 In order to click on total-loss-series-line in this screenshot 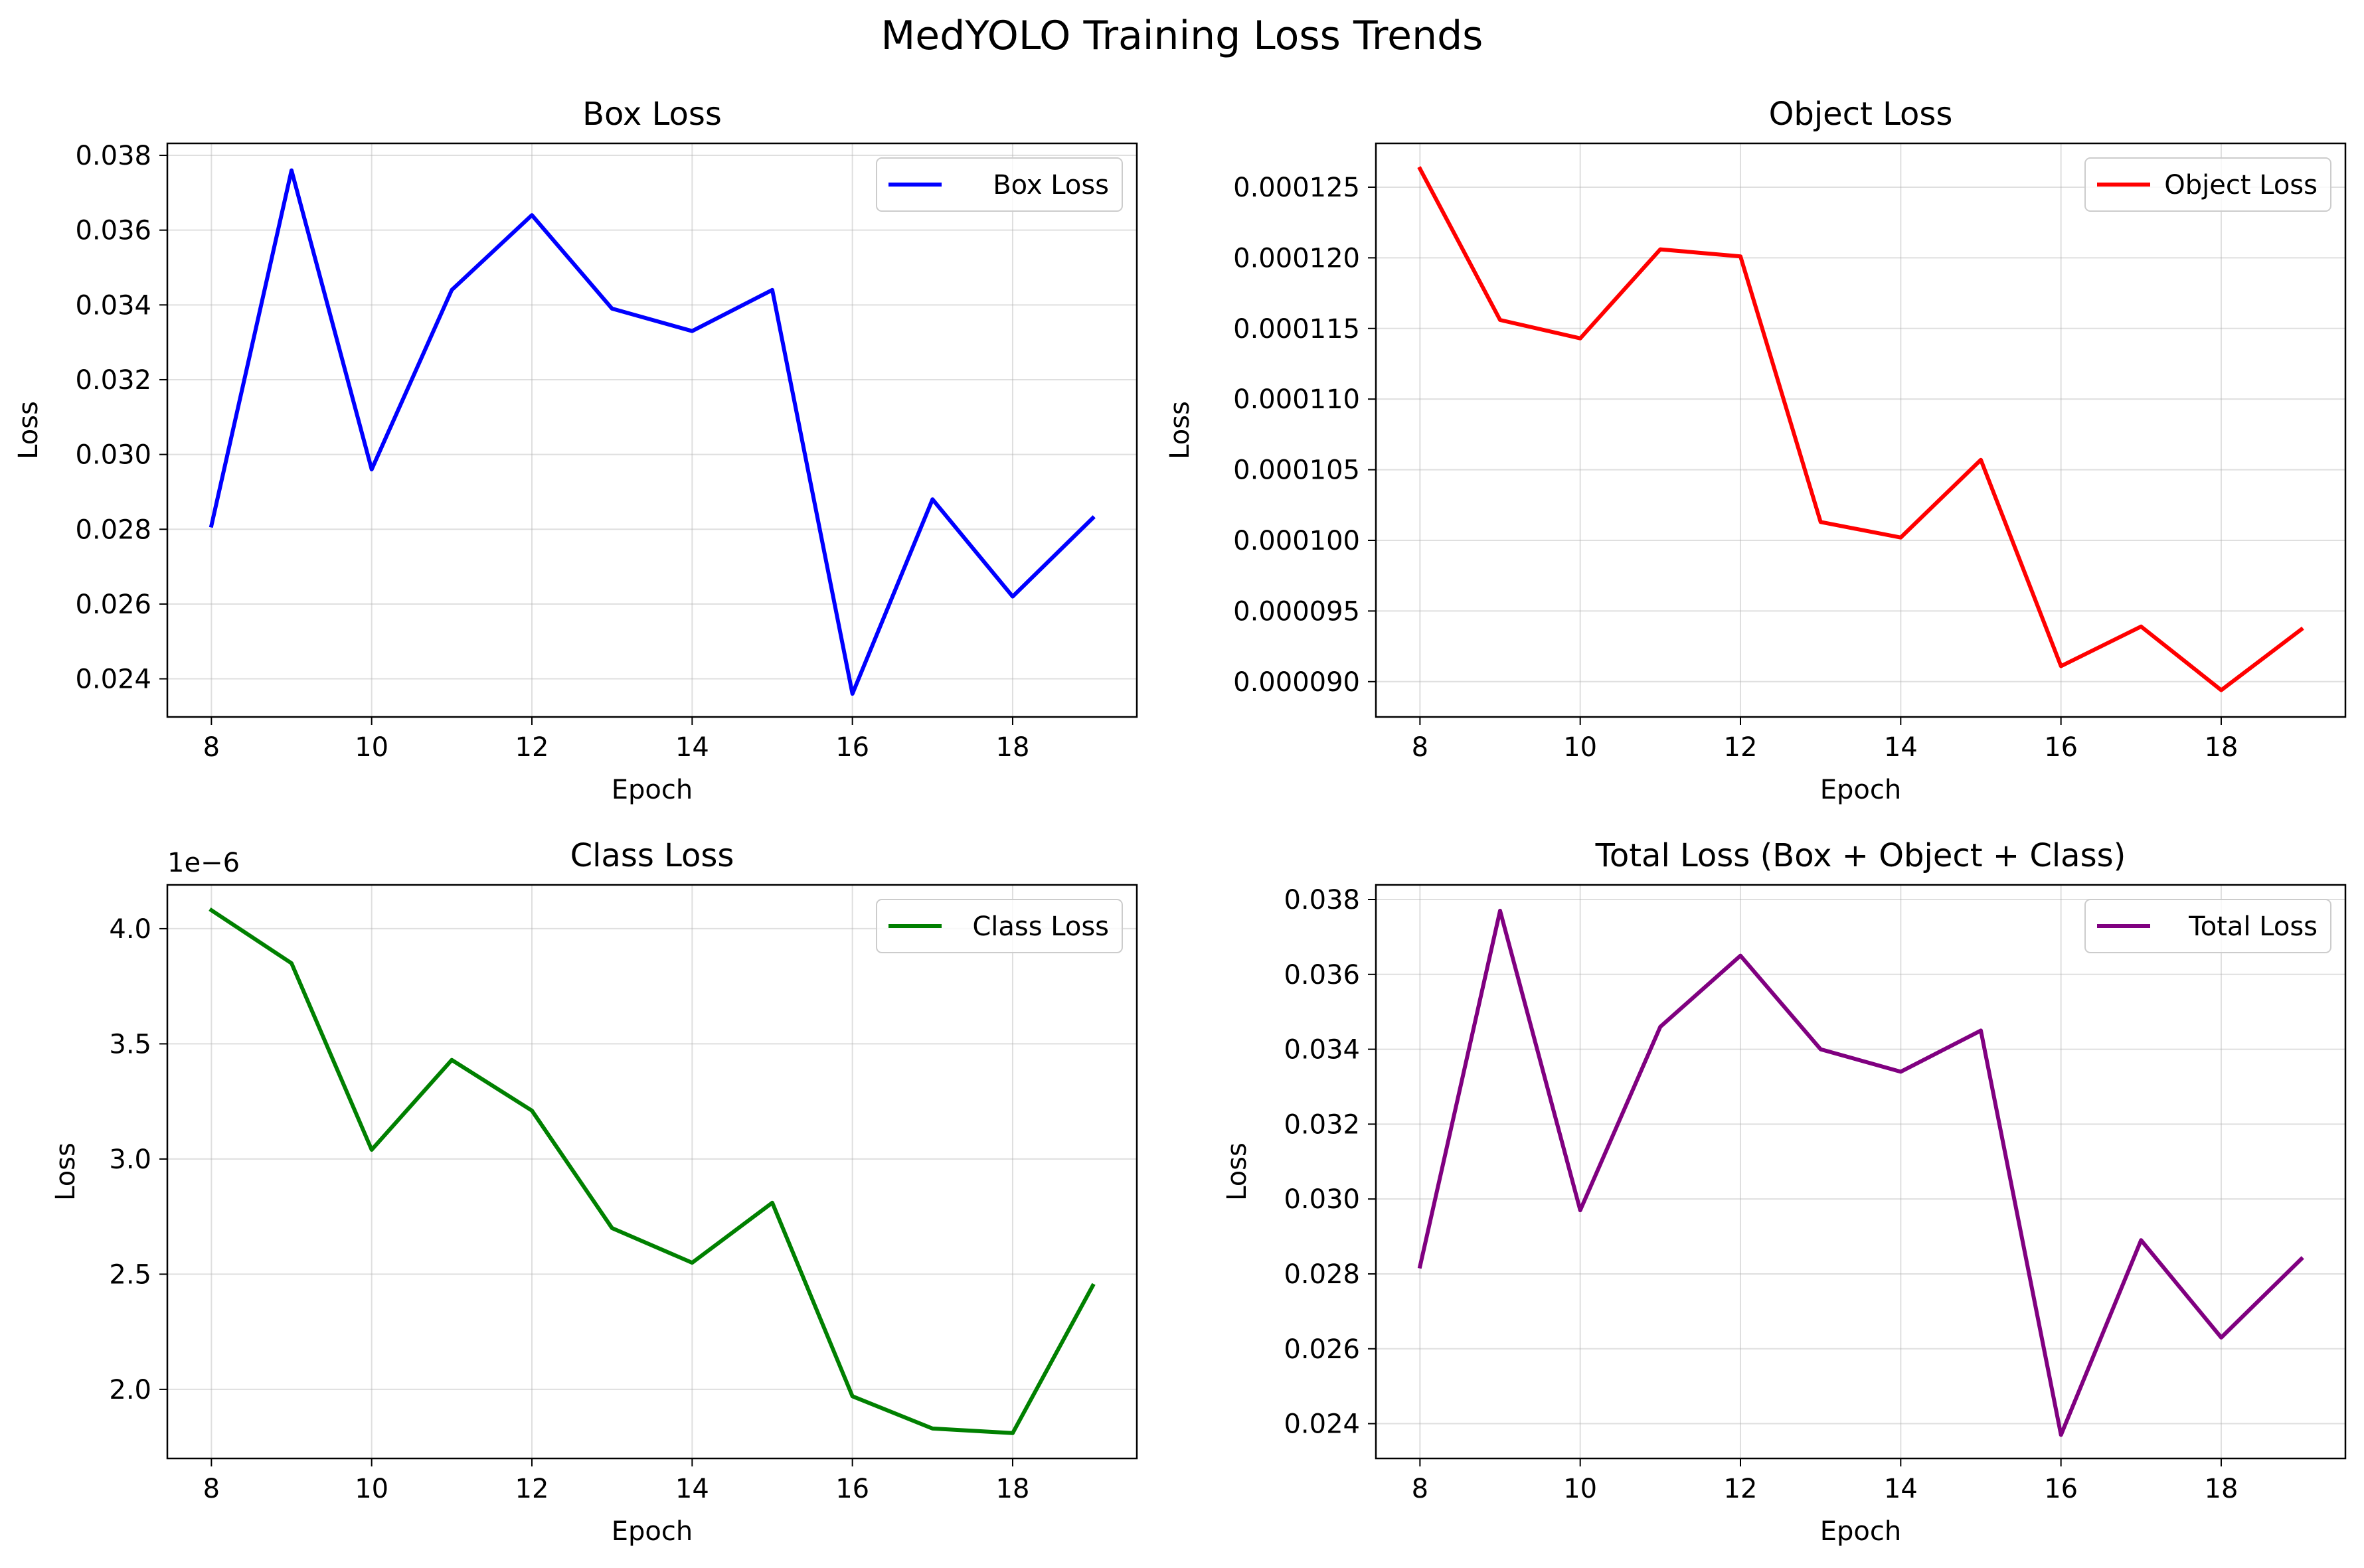, I will do `click(1861, 1172)`.